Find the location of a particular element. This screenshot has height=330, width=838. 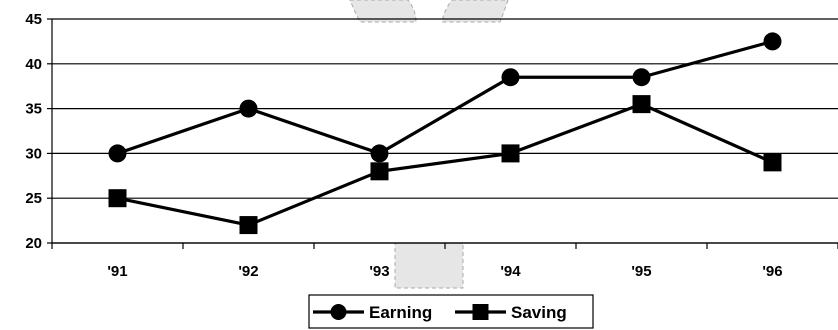

y-tick-labels: 20 25 30 35 40 45 is located at coordinates (33, 131).